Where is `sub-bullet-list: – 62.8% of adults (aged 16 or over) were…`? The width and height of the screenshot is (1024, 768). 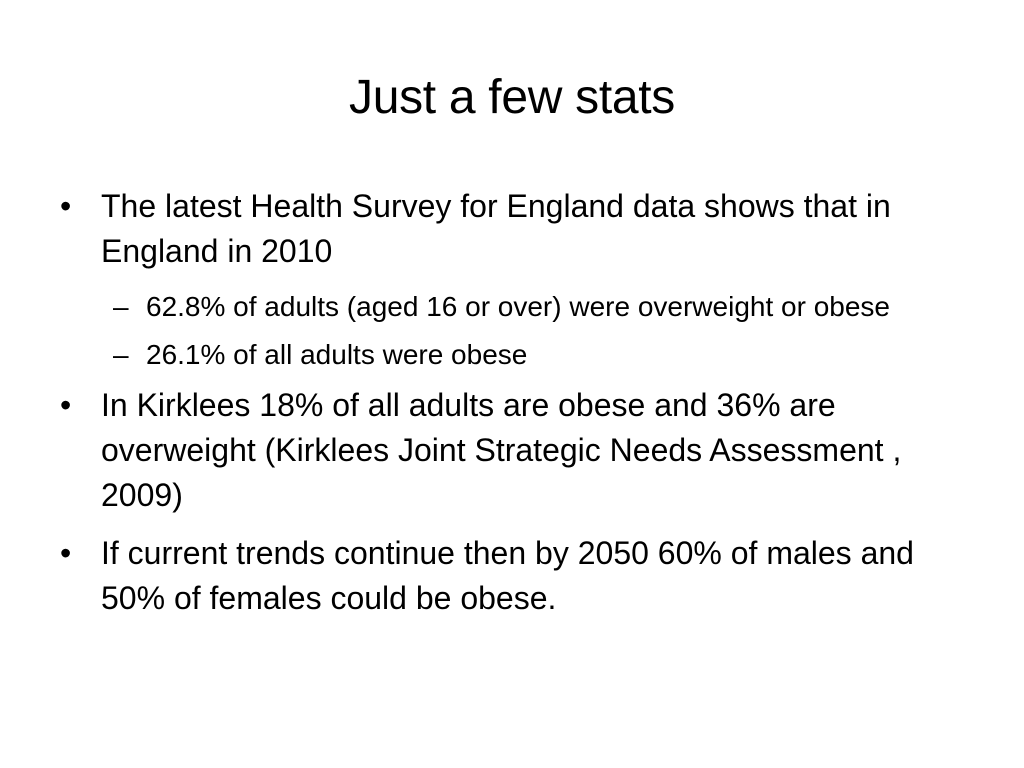 sub-bullet-list: – 62.8% of adults (aged 16 or over) were… is located at coordinates (510, 331).